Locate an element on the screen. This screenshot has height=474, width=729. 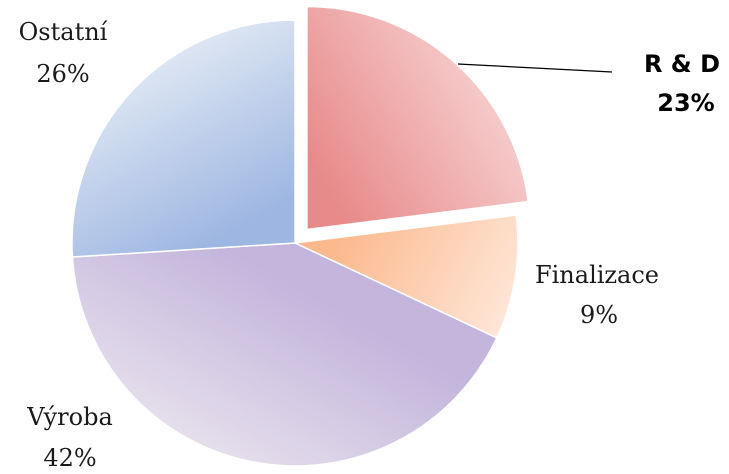
slice-label-vyroba-name: Výroba is located at coordinates (69, 417).